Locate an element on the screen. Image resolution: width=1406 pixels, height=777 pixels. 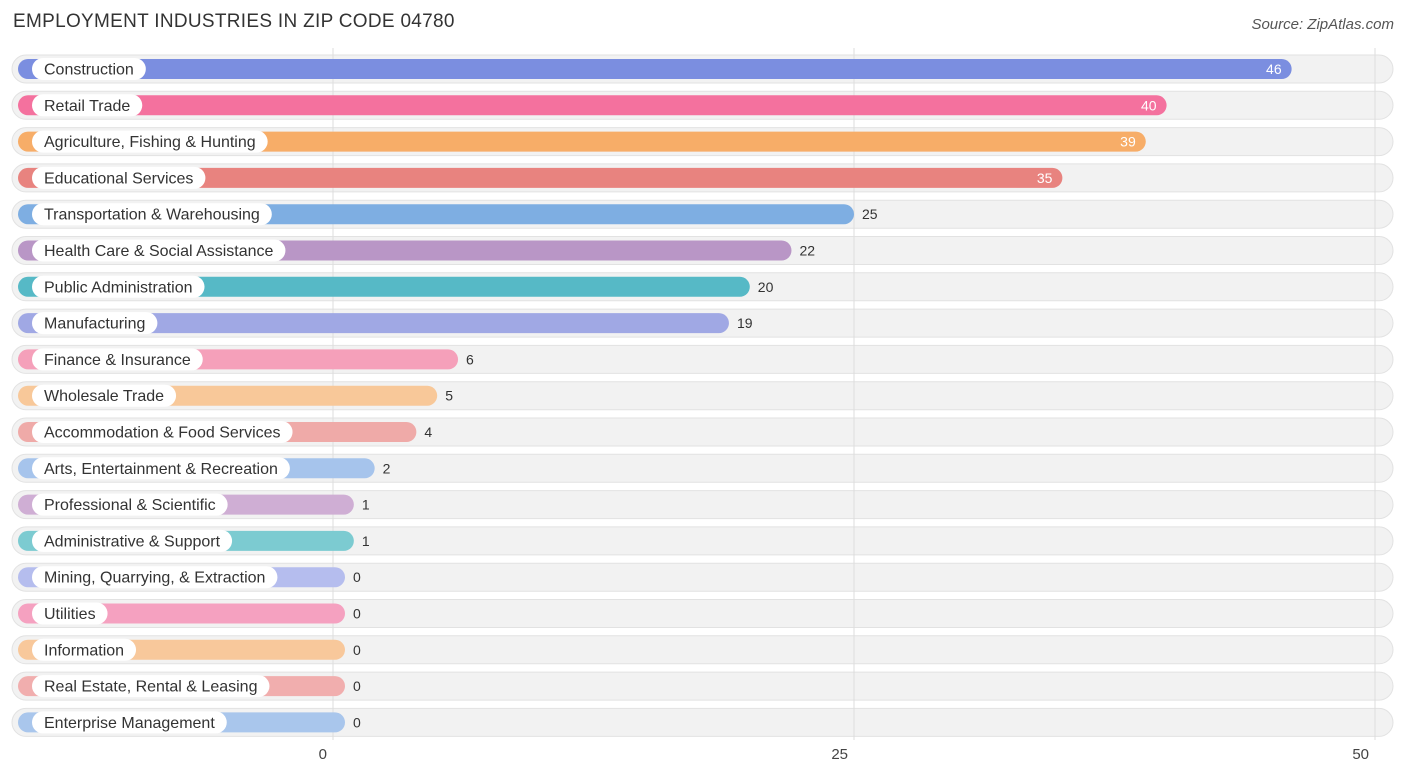
value-label: 22 is located at coordinates (807, 251).